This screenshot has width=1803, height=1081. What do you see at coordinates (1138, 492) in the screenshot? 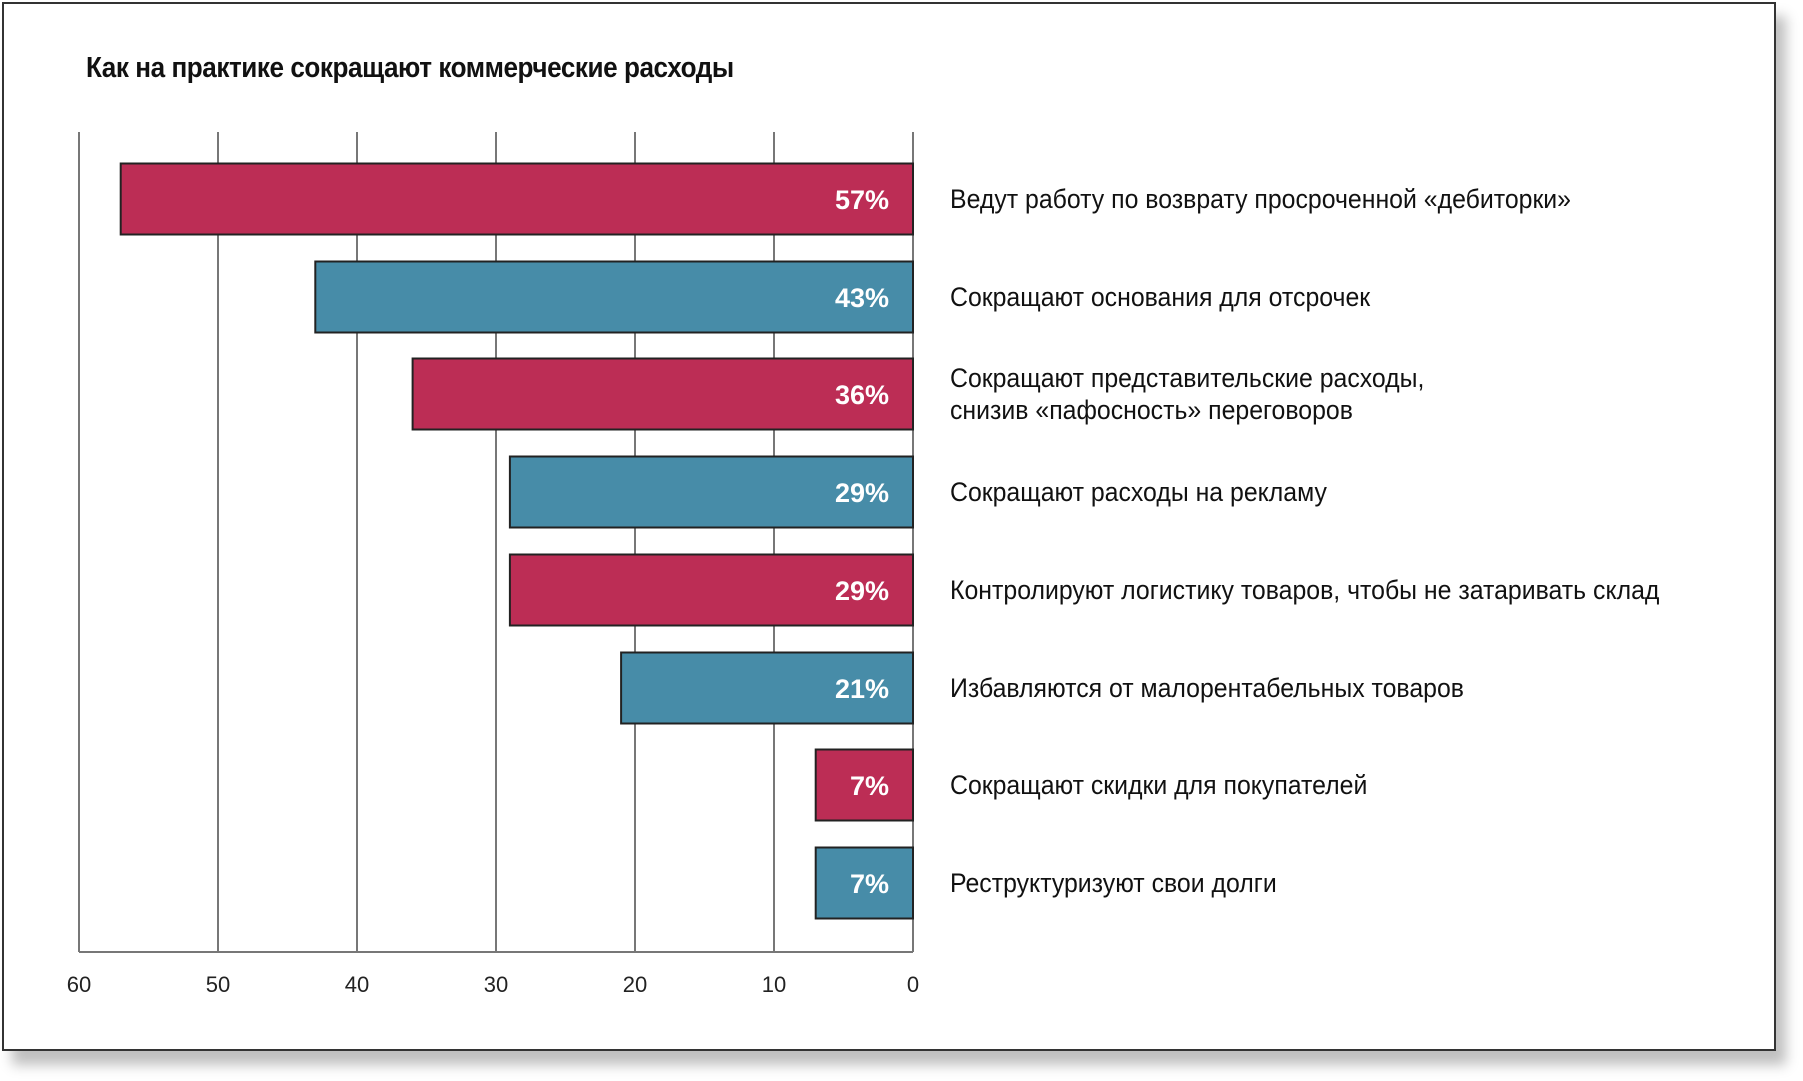
I see `category-label: Сокращают расходы на рекламу` at bounding box center [1138, 492].